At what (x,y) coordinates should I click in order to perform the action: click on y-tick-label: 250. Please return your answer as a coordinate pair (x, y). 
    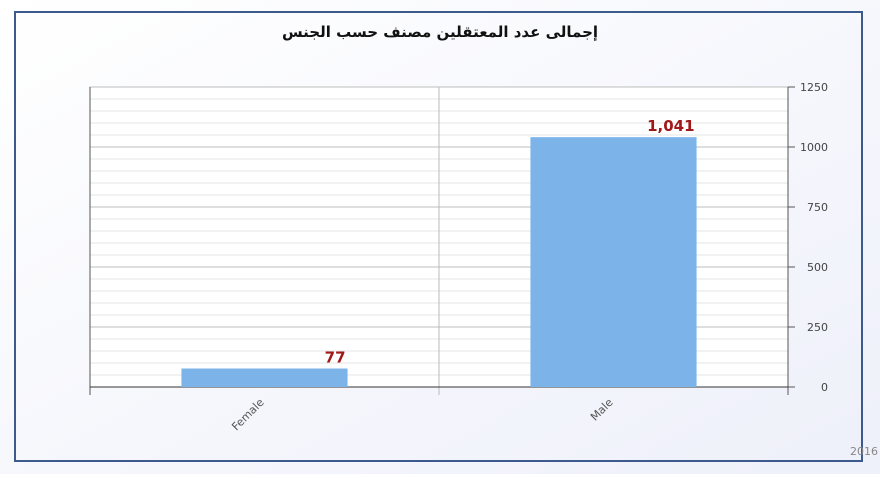
    Looking at the image, I should click on (817, 327).